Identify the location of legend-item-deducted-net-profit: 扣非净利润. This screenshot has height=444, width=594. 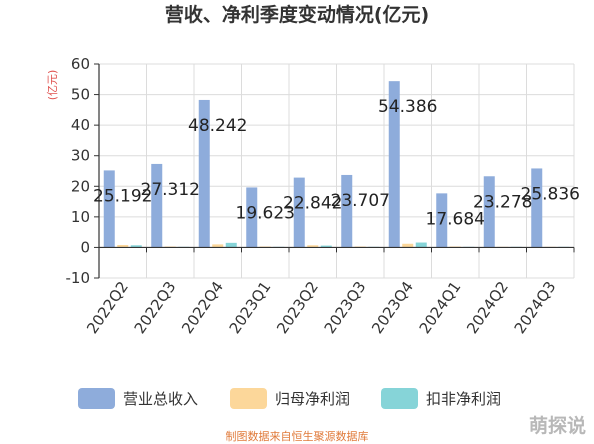
(441, 398).